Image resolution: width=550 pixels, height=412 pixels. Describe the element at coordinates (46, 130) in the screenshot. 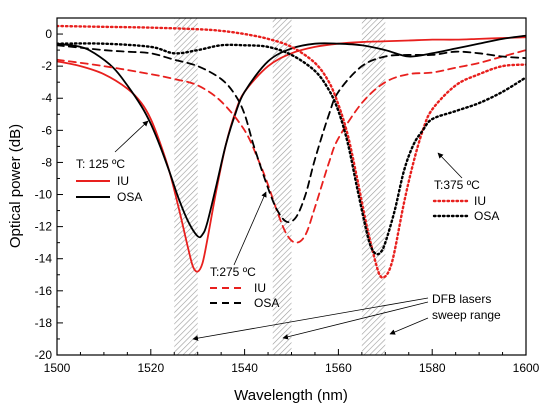

I see `y-tick-label: -6` at that location.